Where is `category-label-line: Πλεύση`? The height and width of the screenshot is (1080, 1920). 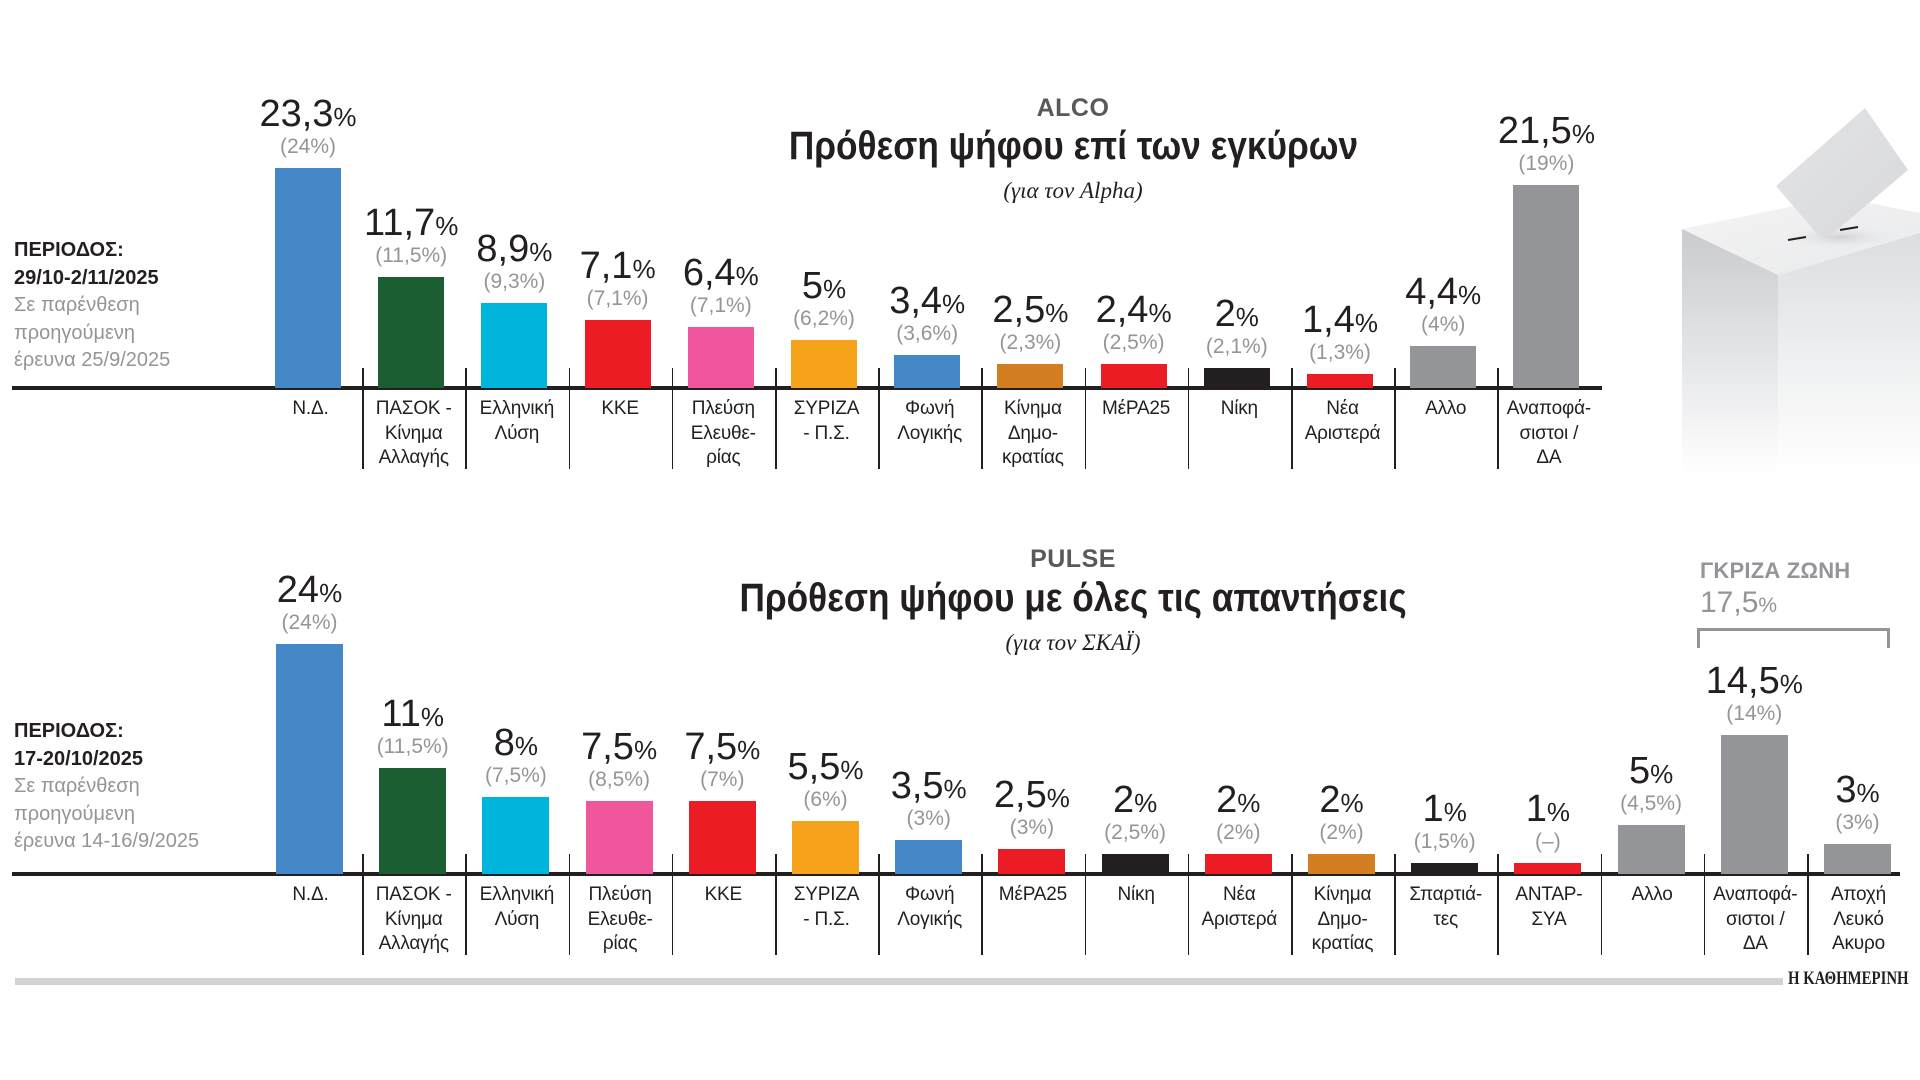 category-label-line: Πλεύση is located at coordinates (620, 894).